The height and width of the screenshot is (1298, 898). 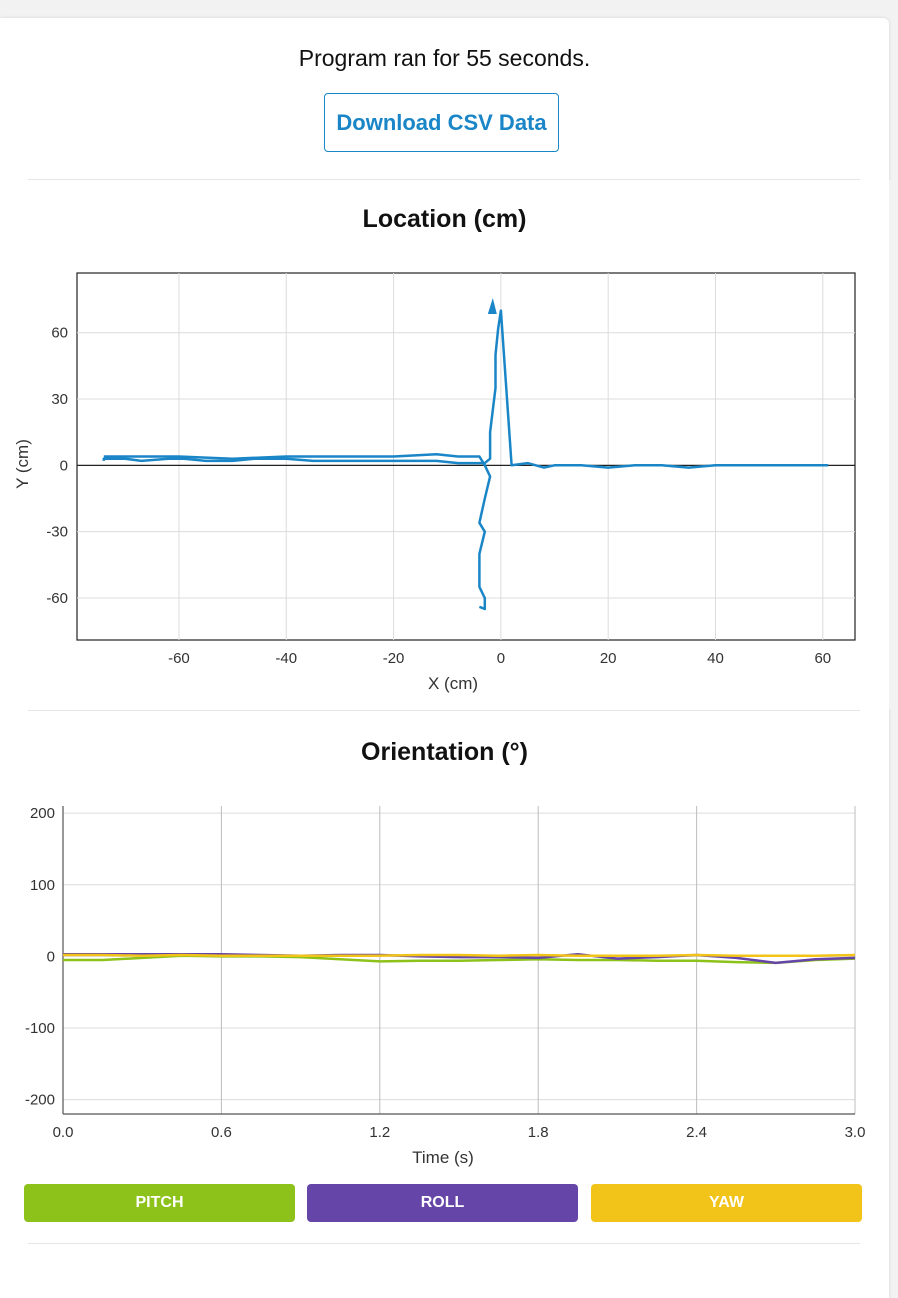 I want to click on orientation-y-tick-label: 200, so click(x=42, y=813).